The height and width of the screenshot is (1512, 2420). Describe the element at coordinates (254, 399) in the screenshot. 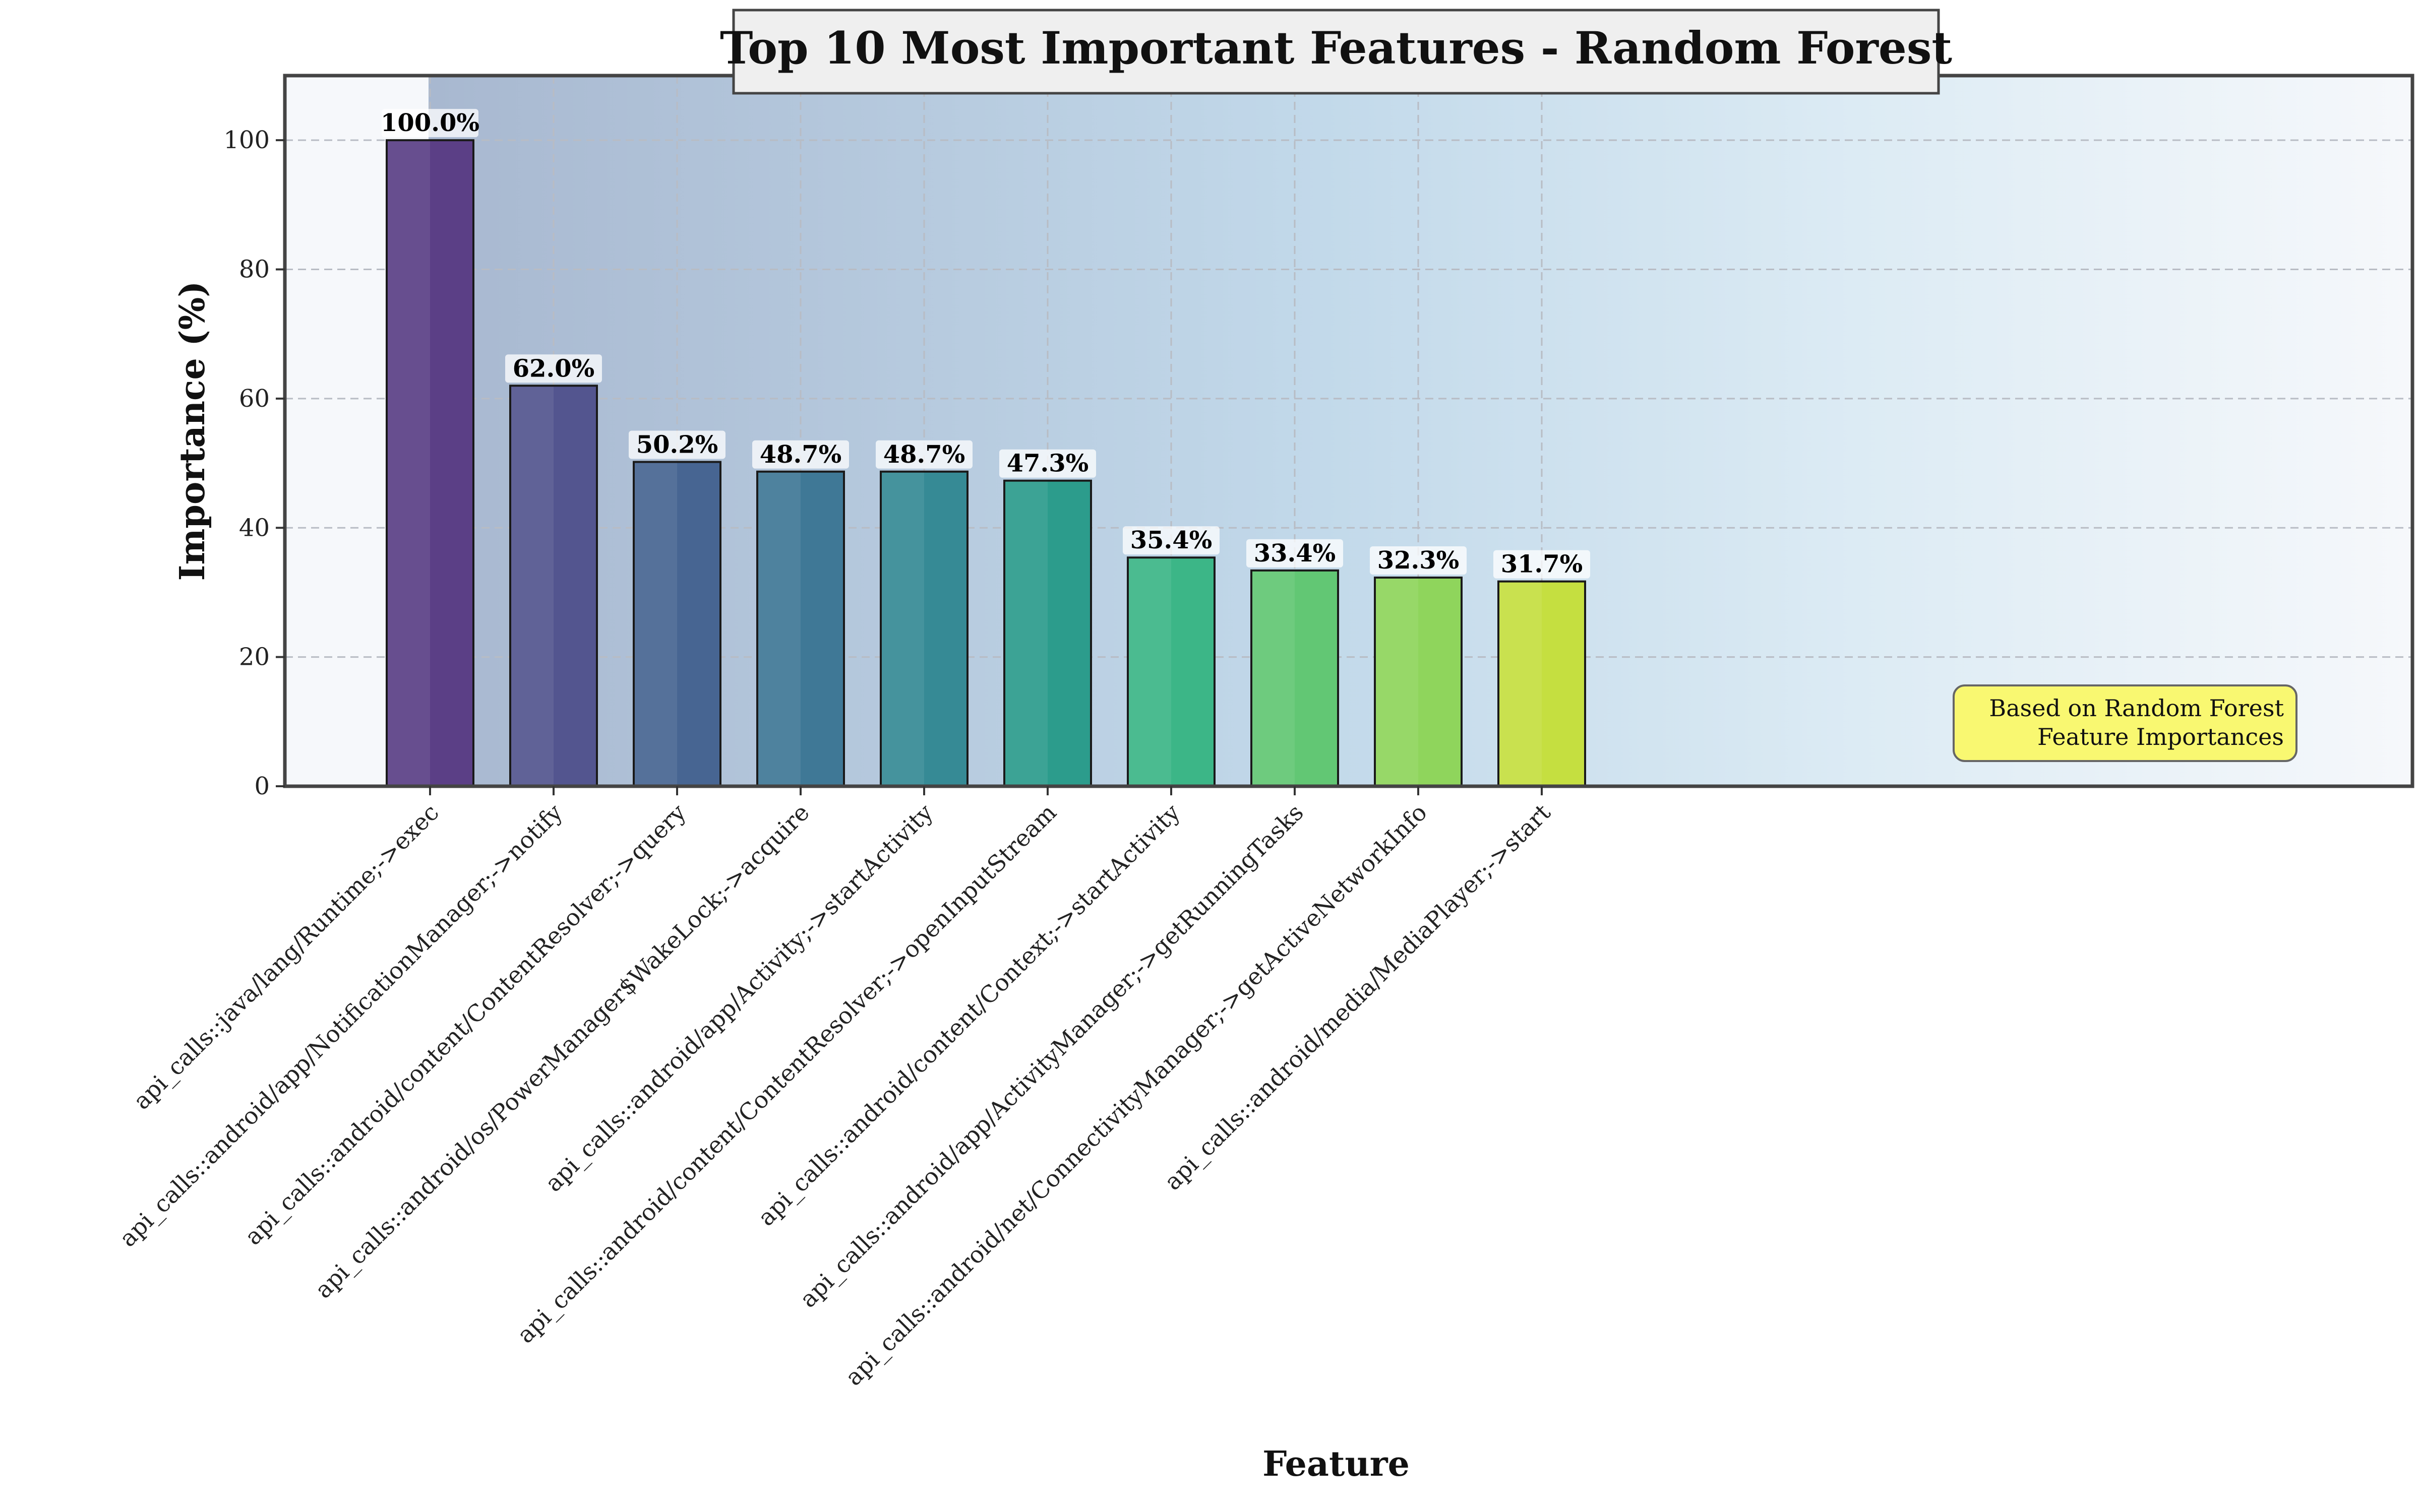

I see `y-tick-label: 60` at that location.